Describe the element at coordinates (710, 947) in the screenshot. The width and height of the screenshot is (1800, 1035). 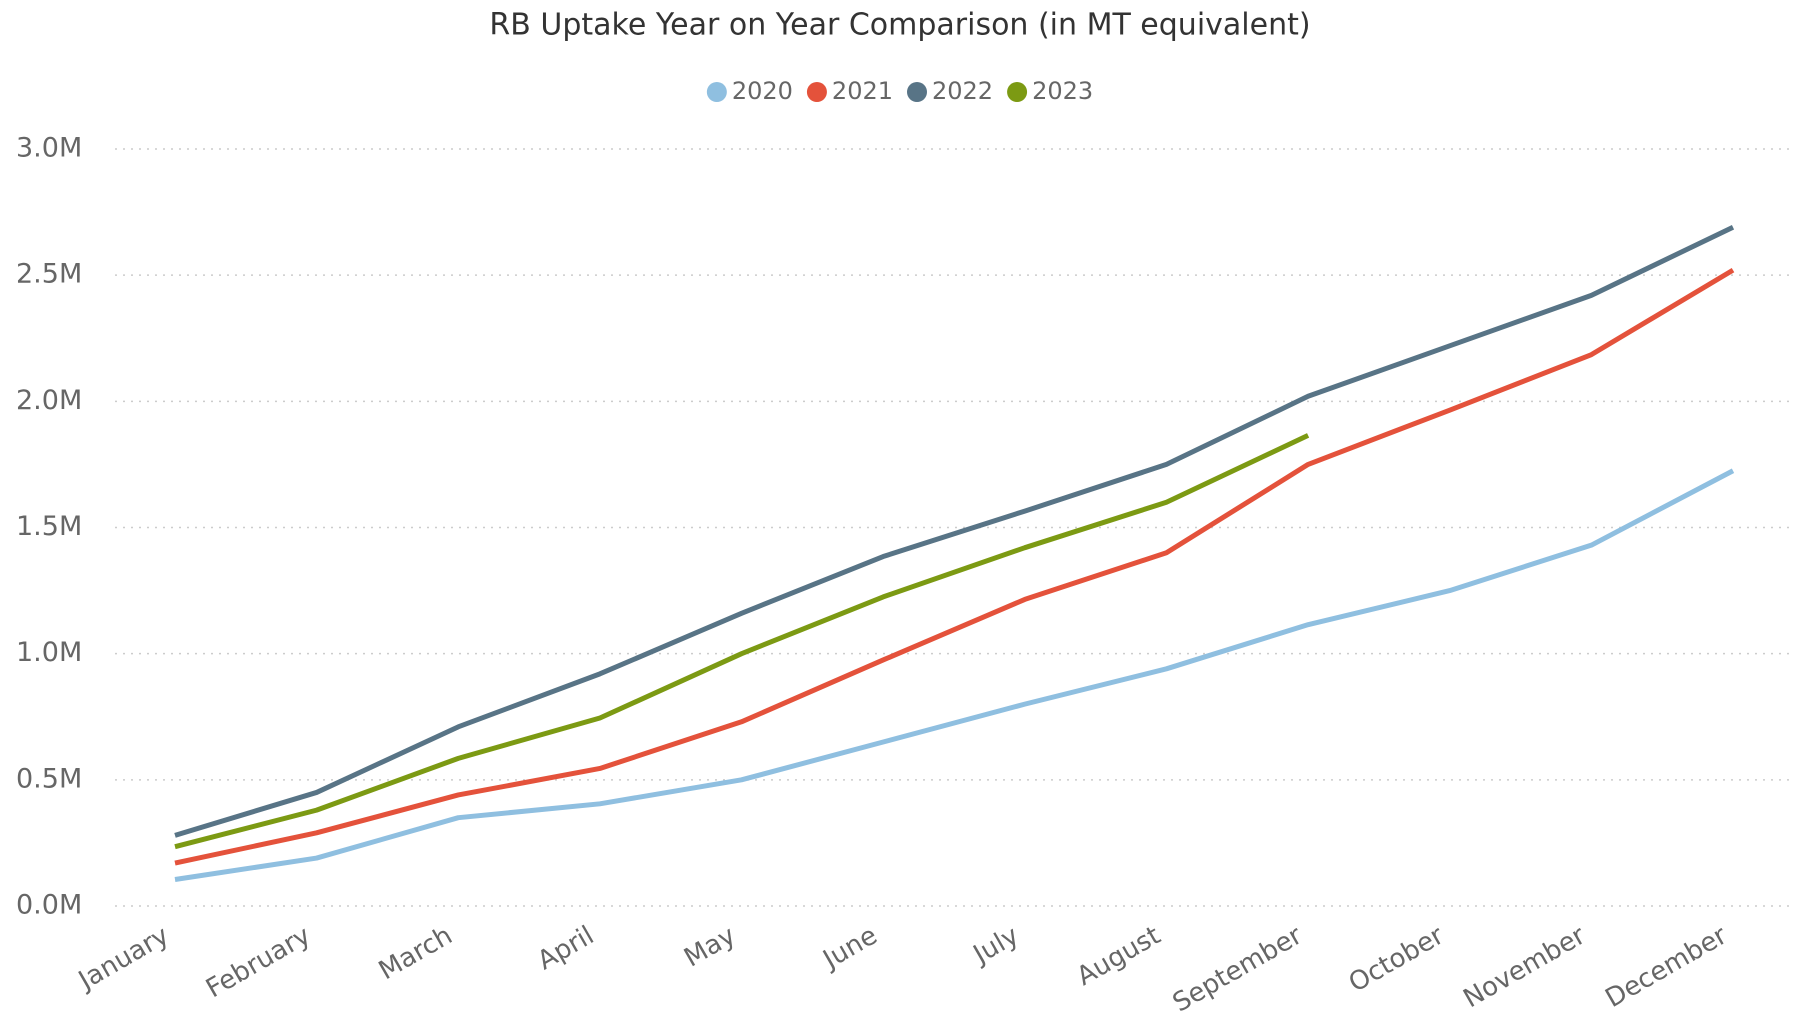
I see `x-tick-label: May` at that location.